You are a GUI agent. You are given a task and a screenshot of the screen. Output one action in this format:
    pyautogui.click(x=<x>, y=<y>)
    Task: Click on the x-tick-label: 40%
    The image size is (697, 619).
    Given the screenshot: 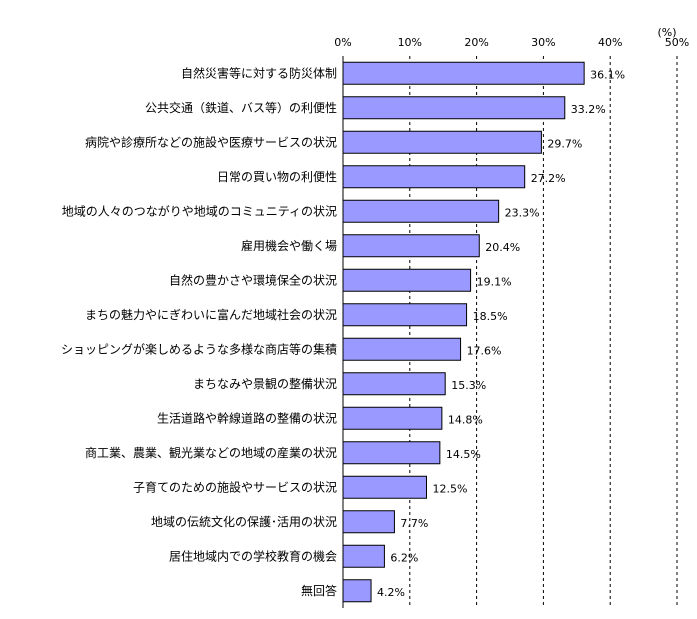 What is the action you would take?
    pyautogui.click(x=610, y=42)
    